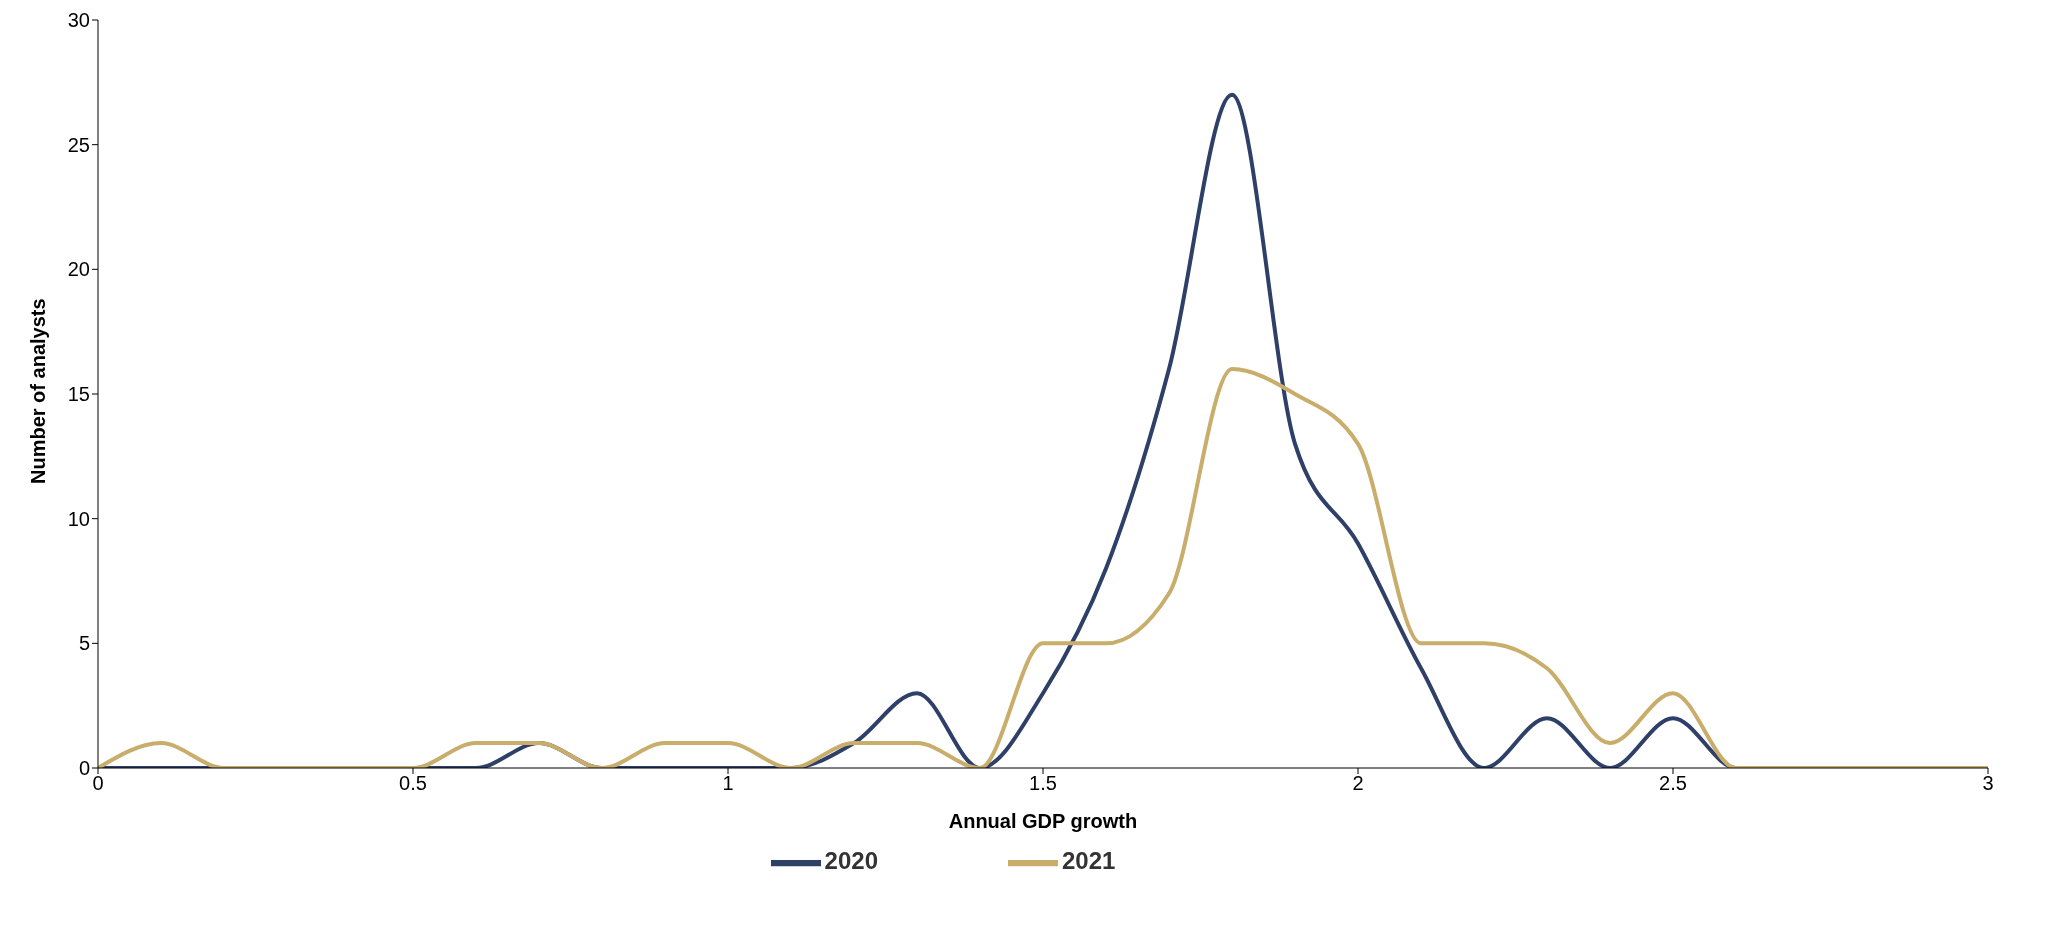 This screenshot has width=2048, height=929. Describe the element at coordinates (413, 783) in the screenshot. I see `x-tick-label: 0.5` at that location.